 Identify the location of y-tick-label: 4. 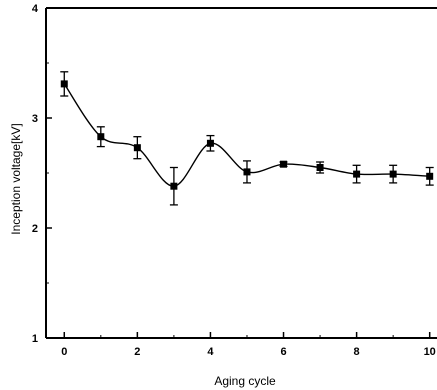
(35, 9).